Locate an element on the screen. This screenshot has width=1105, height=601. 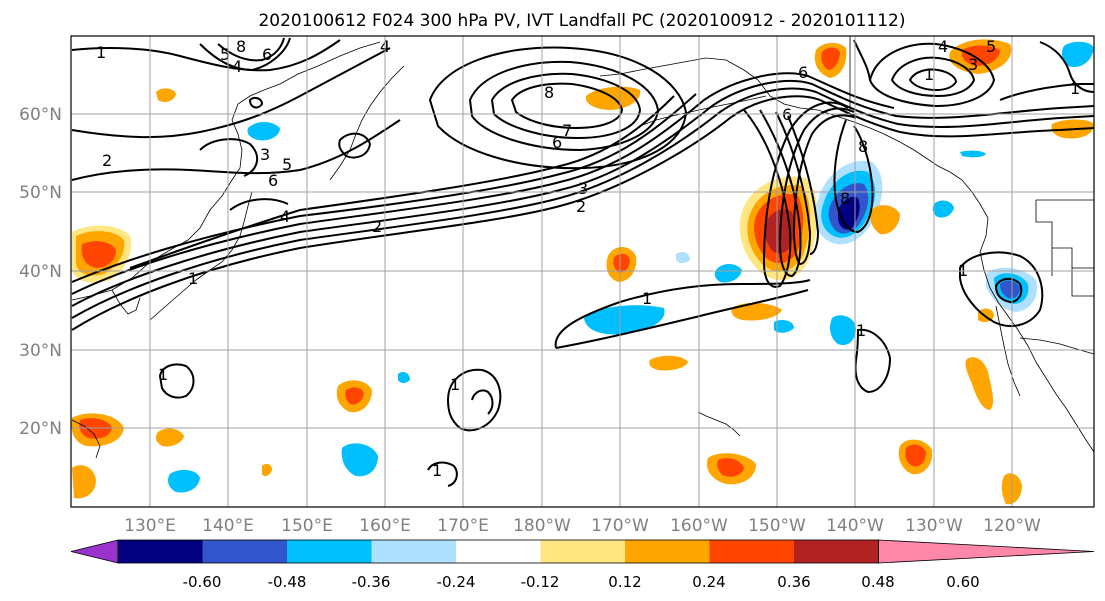
coastline-alaska is located at coordinates (794, 138).